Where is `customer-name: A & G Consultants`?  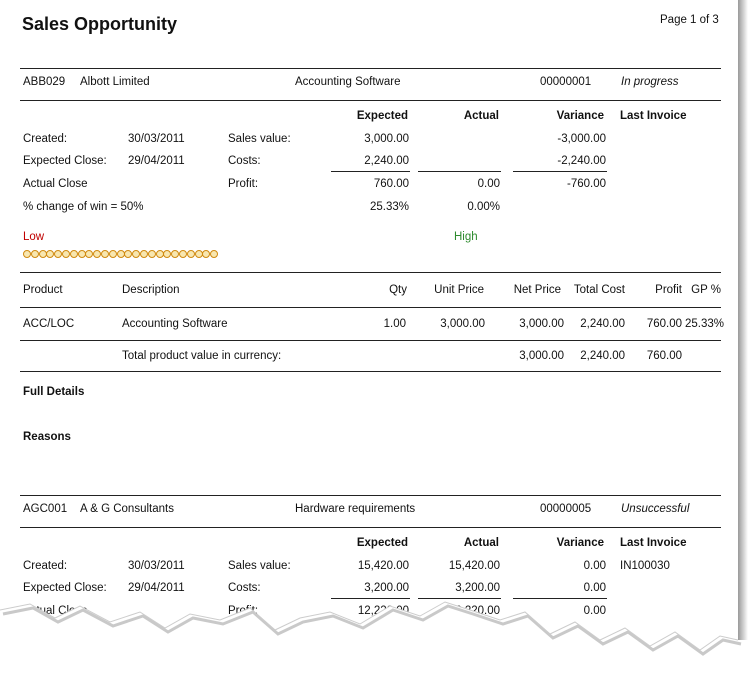 customer-name: A & G Consultants is located at coordinates (127, 509).